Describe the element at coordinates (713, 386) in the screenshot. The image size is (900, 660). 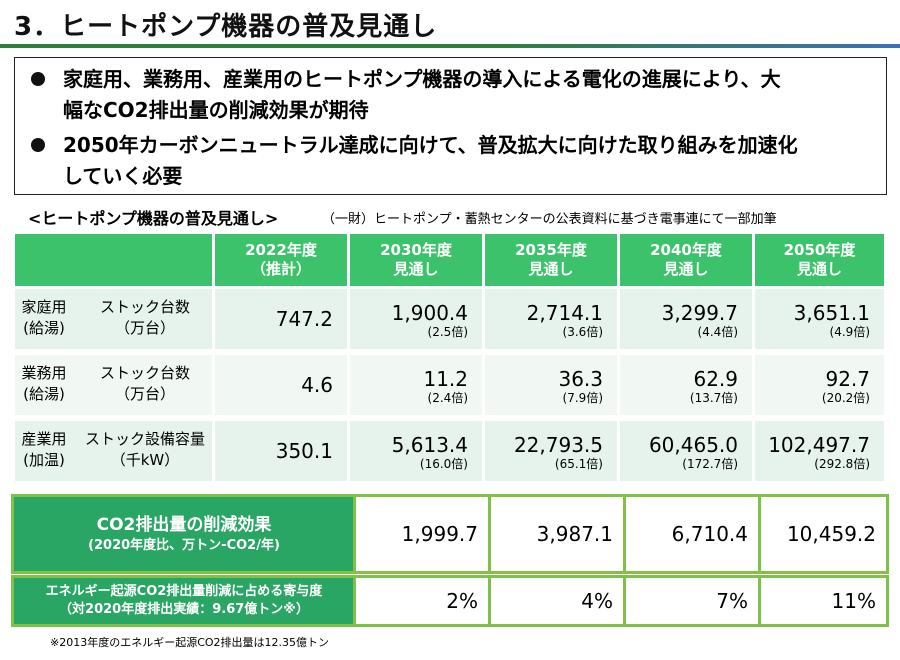
I see `table-cell: 62.9 (13.7倍)` at that location.